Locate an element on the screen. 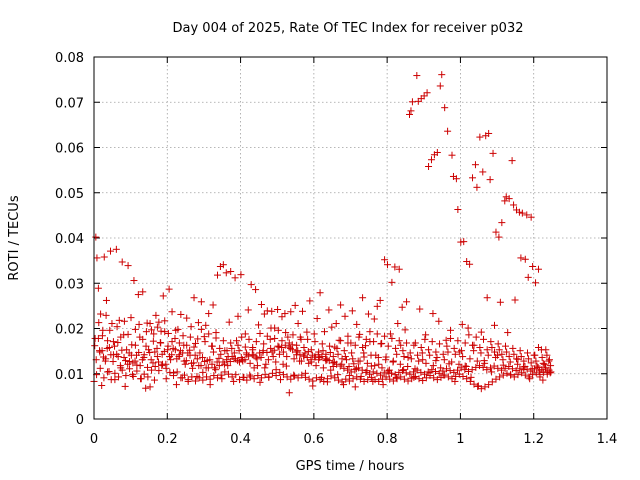 The width and height of the screenshot is (640, 480). y-tick-label: 0.06 is located at coordinates (69, 149).